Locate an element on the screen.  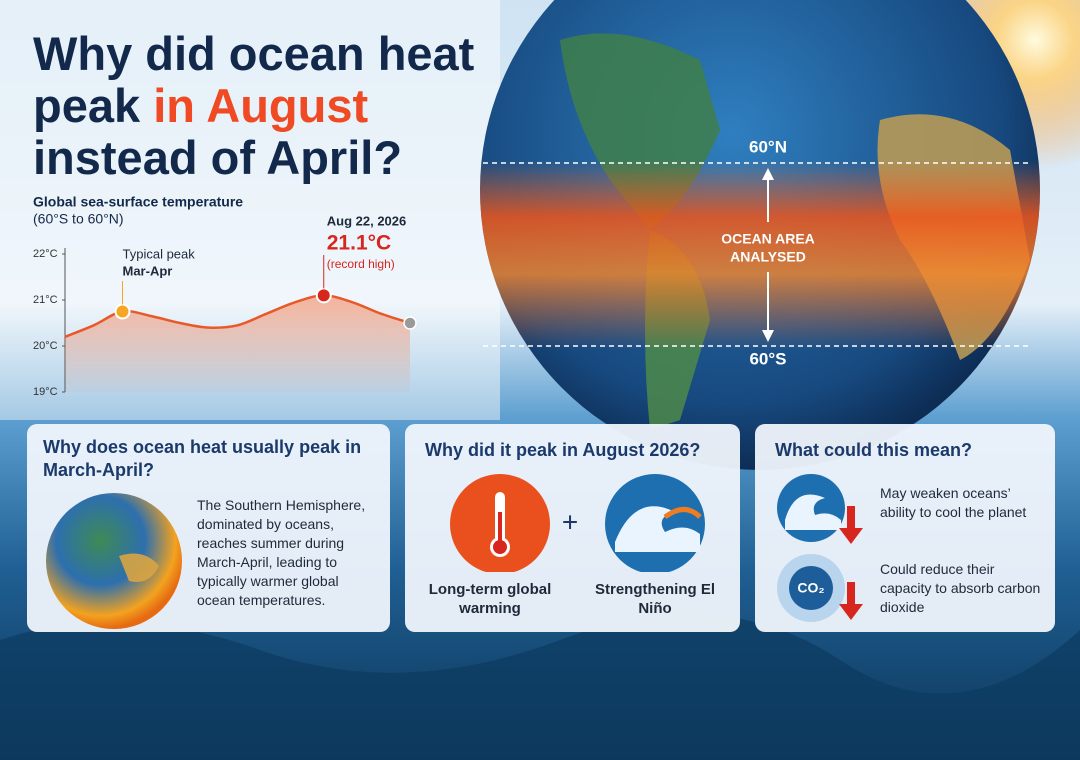
annotation-detail: Mar-Apr is located at coordinates (148, 270).